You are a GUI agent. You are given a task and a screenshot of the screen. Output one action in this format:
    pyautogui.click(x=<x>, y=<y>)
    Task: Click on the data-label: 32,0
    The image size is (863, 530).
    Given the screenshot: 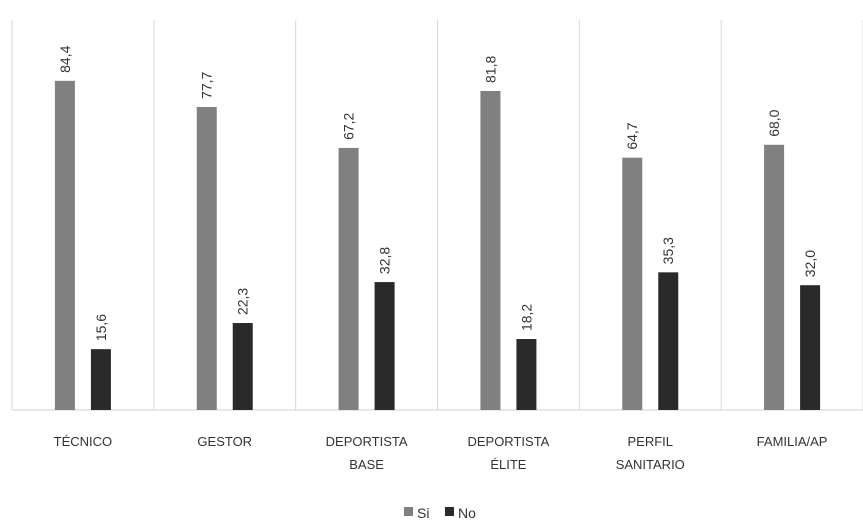 What is the action you would take?
    pyautogui.click(x=810, y=263)
    